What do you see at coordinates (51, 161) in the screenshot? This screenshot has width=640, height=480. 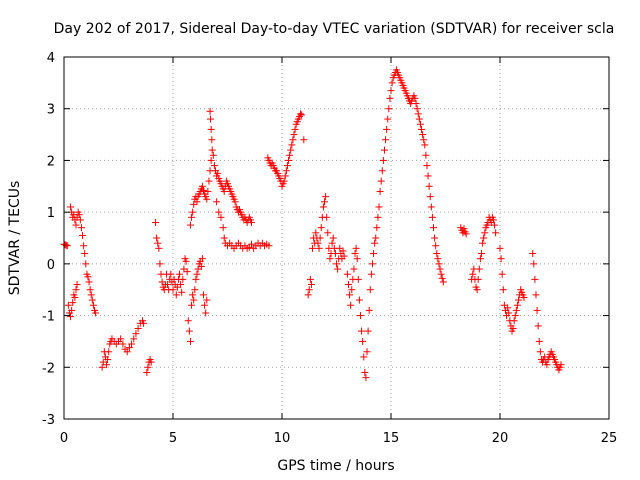 I see `y-tick-label: 2` at bounding box center [51, 161].